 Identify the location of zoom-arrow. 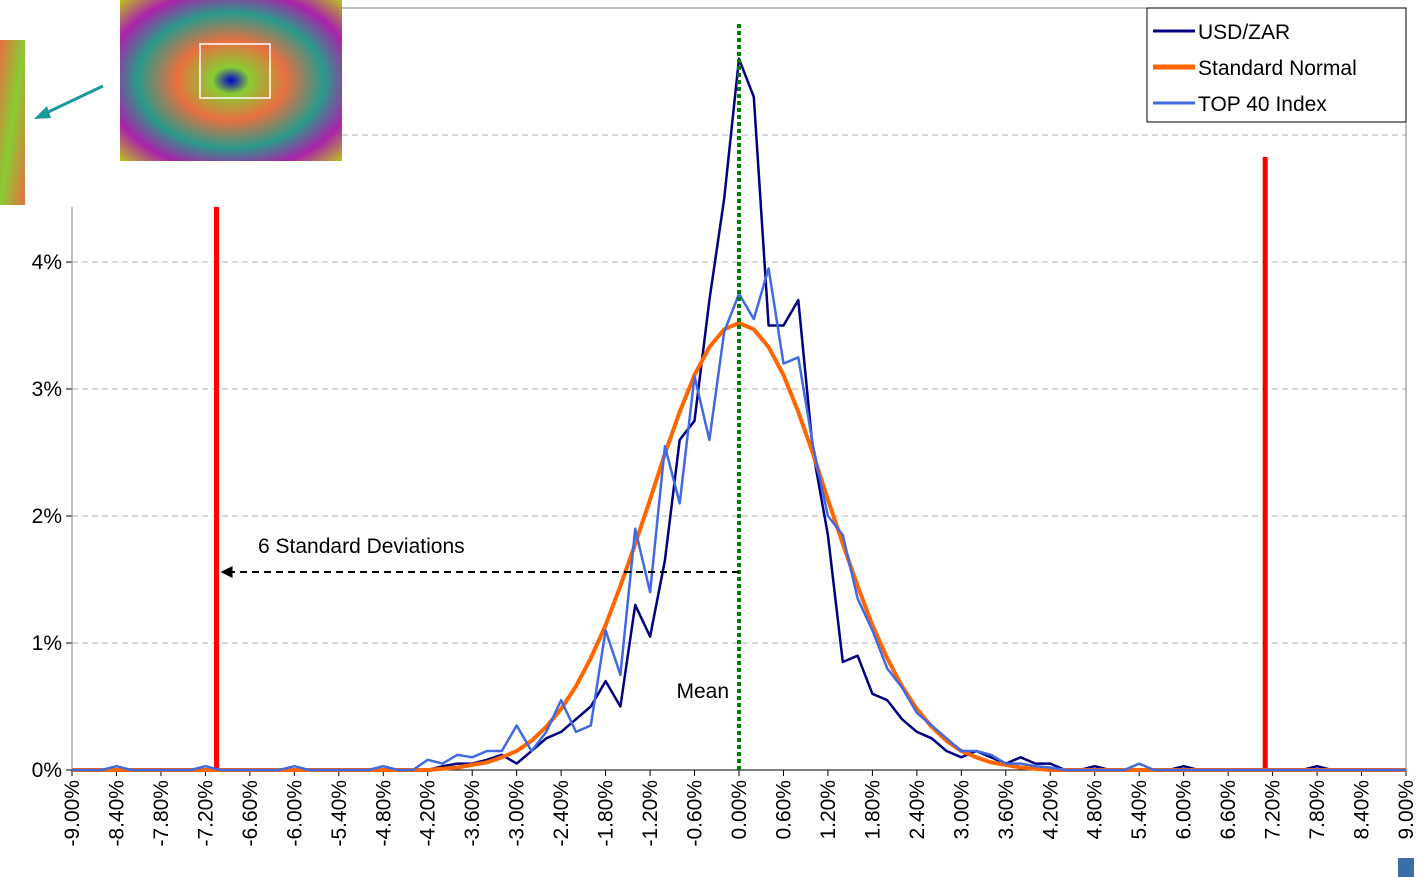
(73, 100).